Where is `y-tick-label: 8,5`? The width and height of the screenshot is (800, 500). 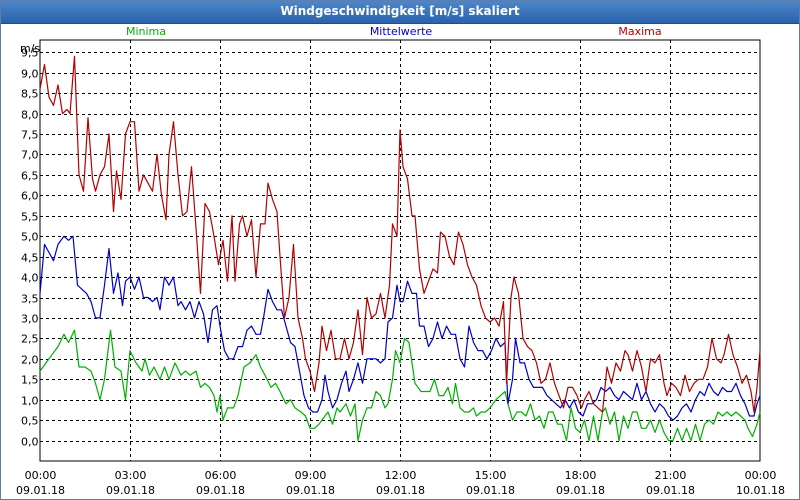
y-tick-label: 8,5 is located at coordinates (30, 94).